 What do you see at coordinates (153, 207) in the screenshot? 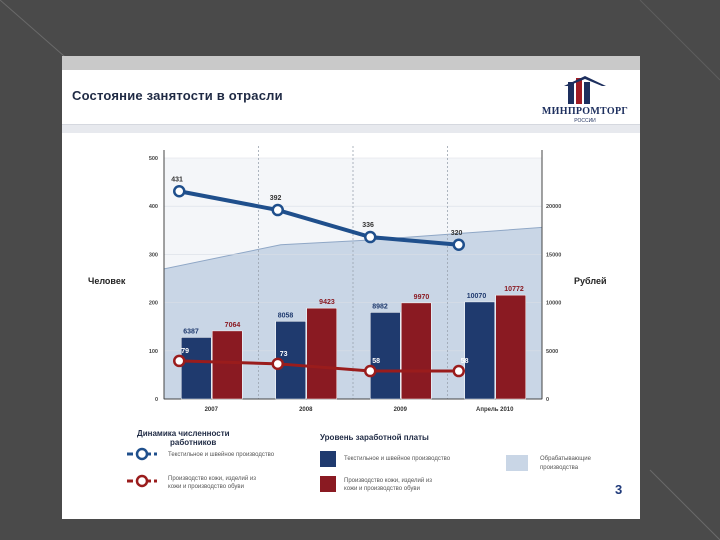
I see `left-tick-label: 400` at bounding box center [153, 207].